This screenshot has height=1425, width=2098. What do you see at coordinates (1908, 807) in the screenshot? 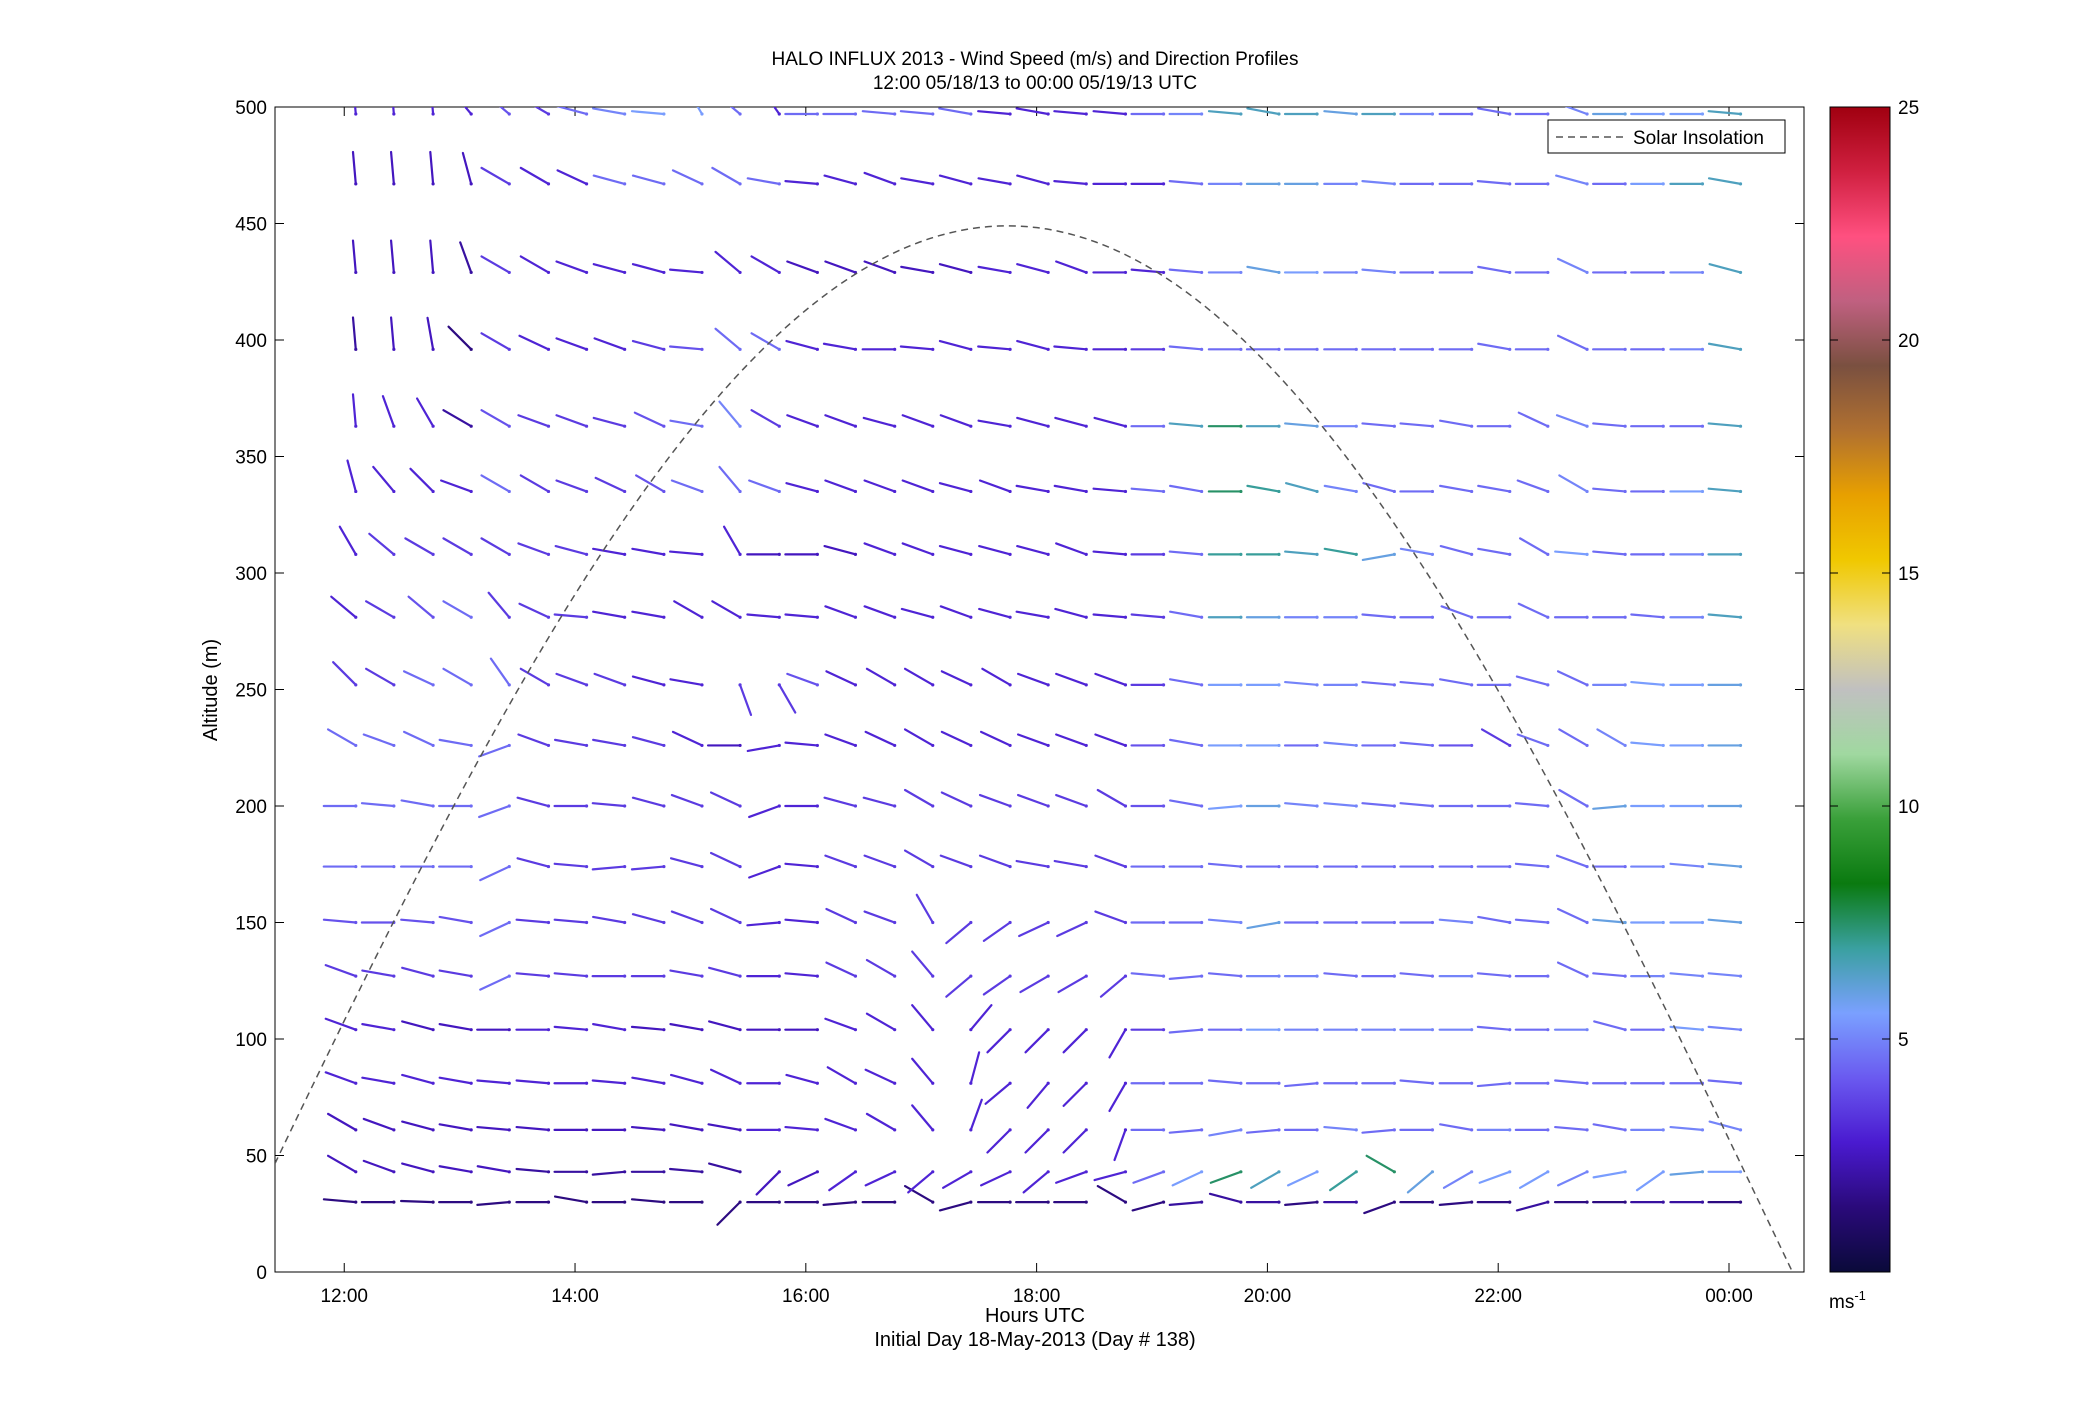
I see `colorbar-tick-label: 10` at bounding box center [1908, 807].